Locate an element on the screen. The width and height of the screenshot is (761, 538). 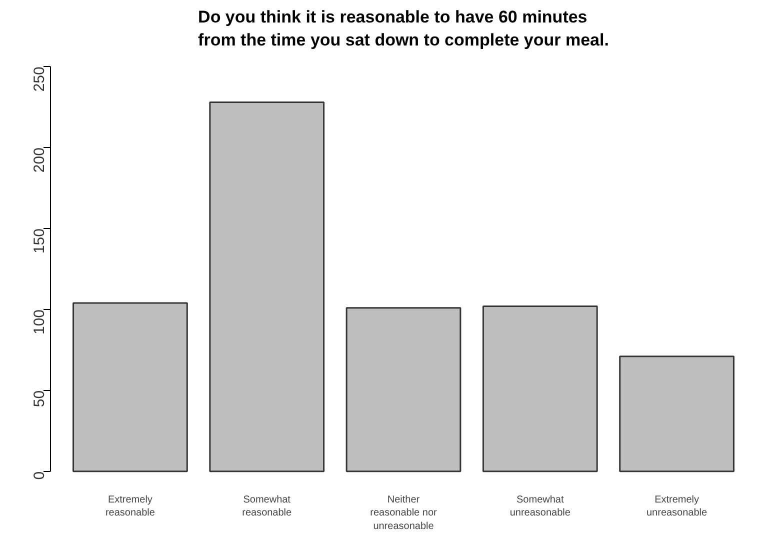
y-tick-label: 100 is located at coordinates (39, 321).